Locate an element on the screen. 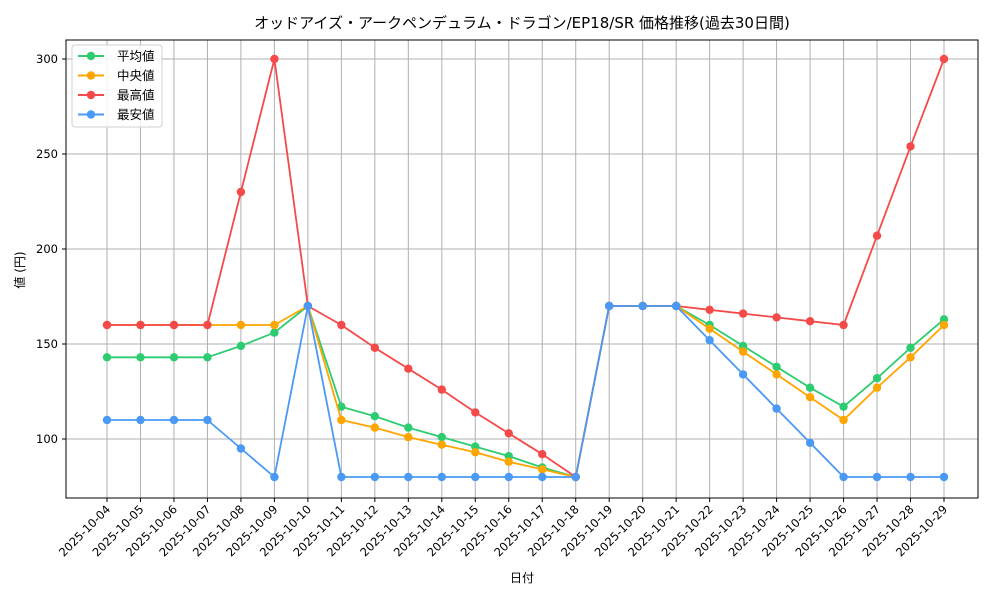 The width and height of the screenshot is (1000, 600). y-tick-label: 150 is located at coordinates (47, 344).